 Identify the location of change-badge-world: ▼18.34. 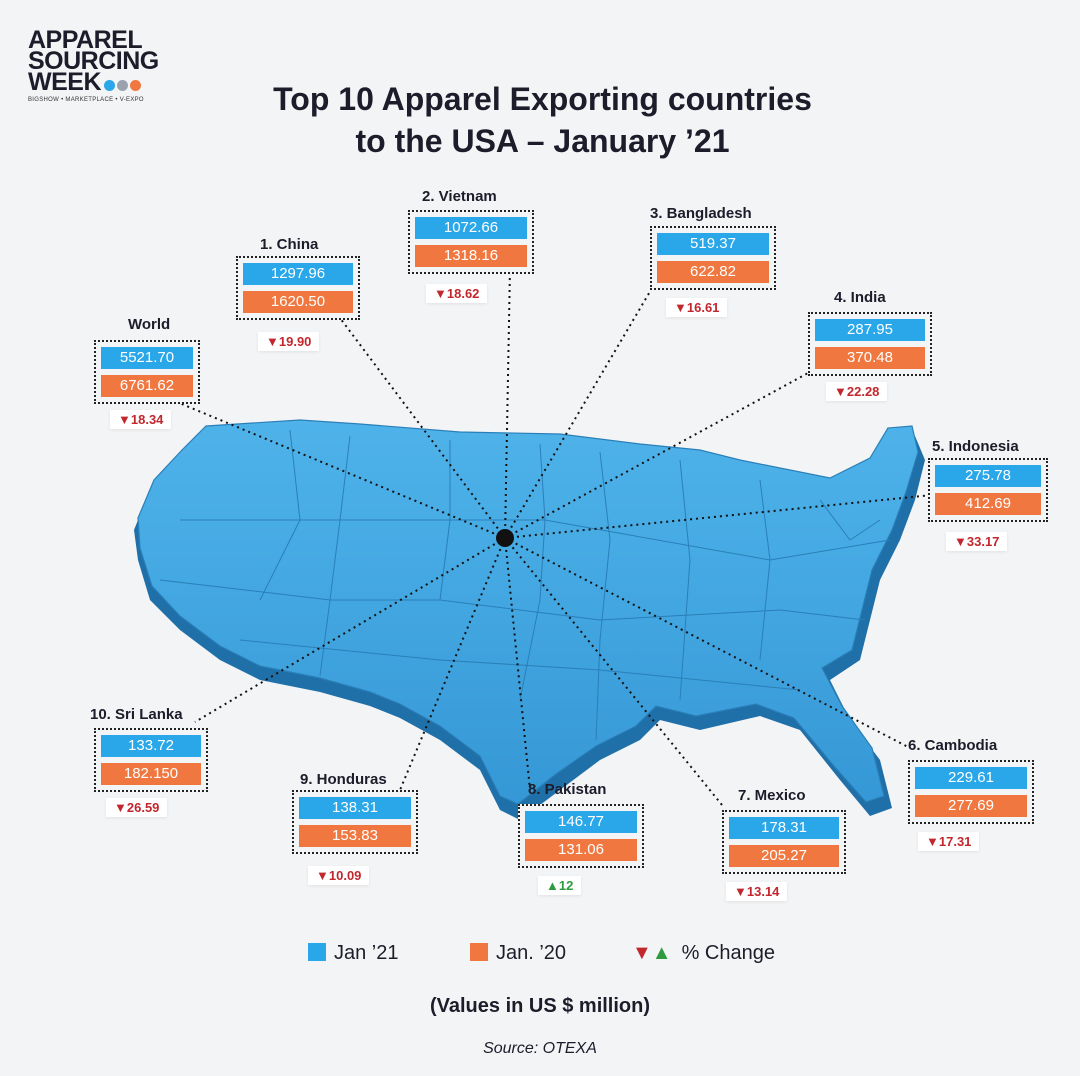
(141, 419).